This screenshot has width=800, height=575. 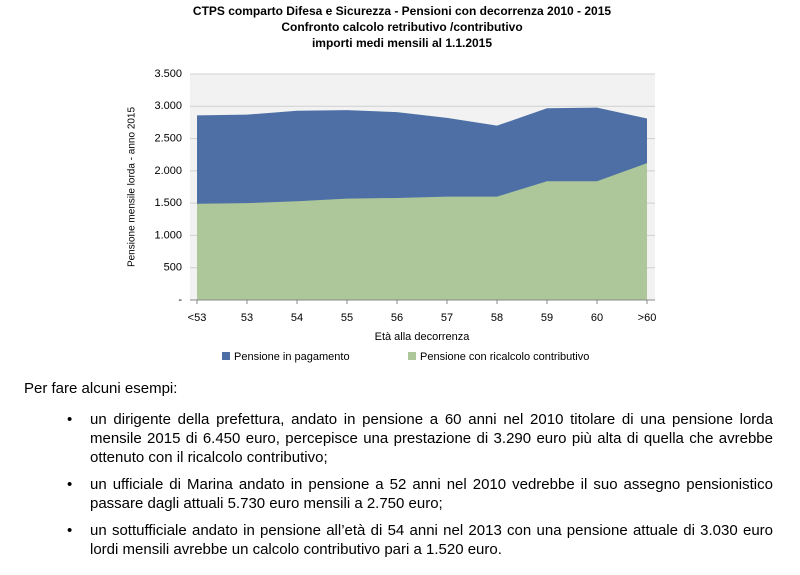 What do you see at coordinates (422, 231) in the screenshot?
I see `area` at bounding box center [422, 231].